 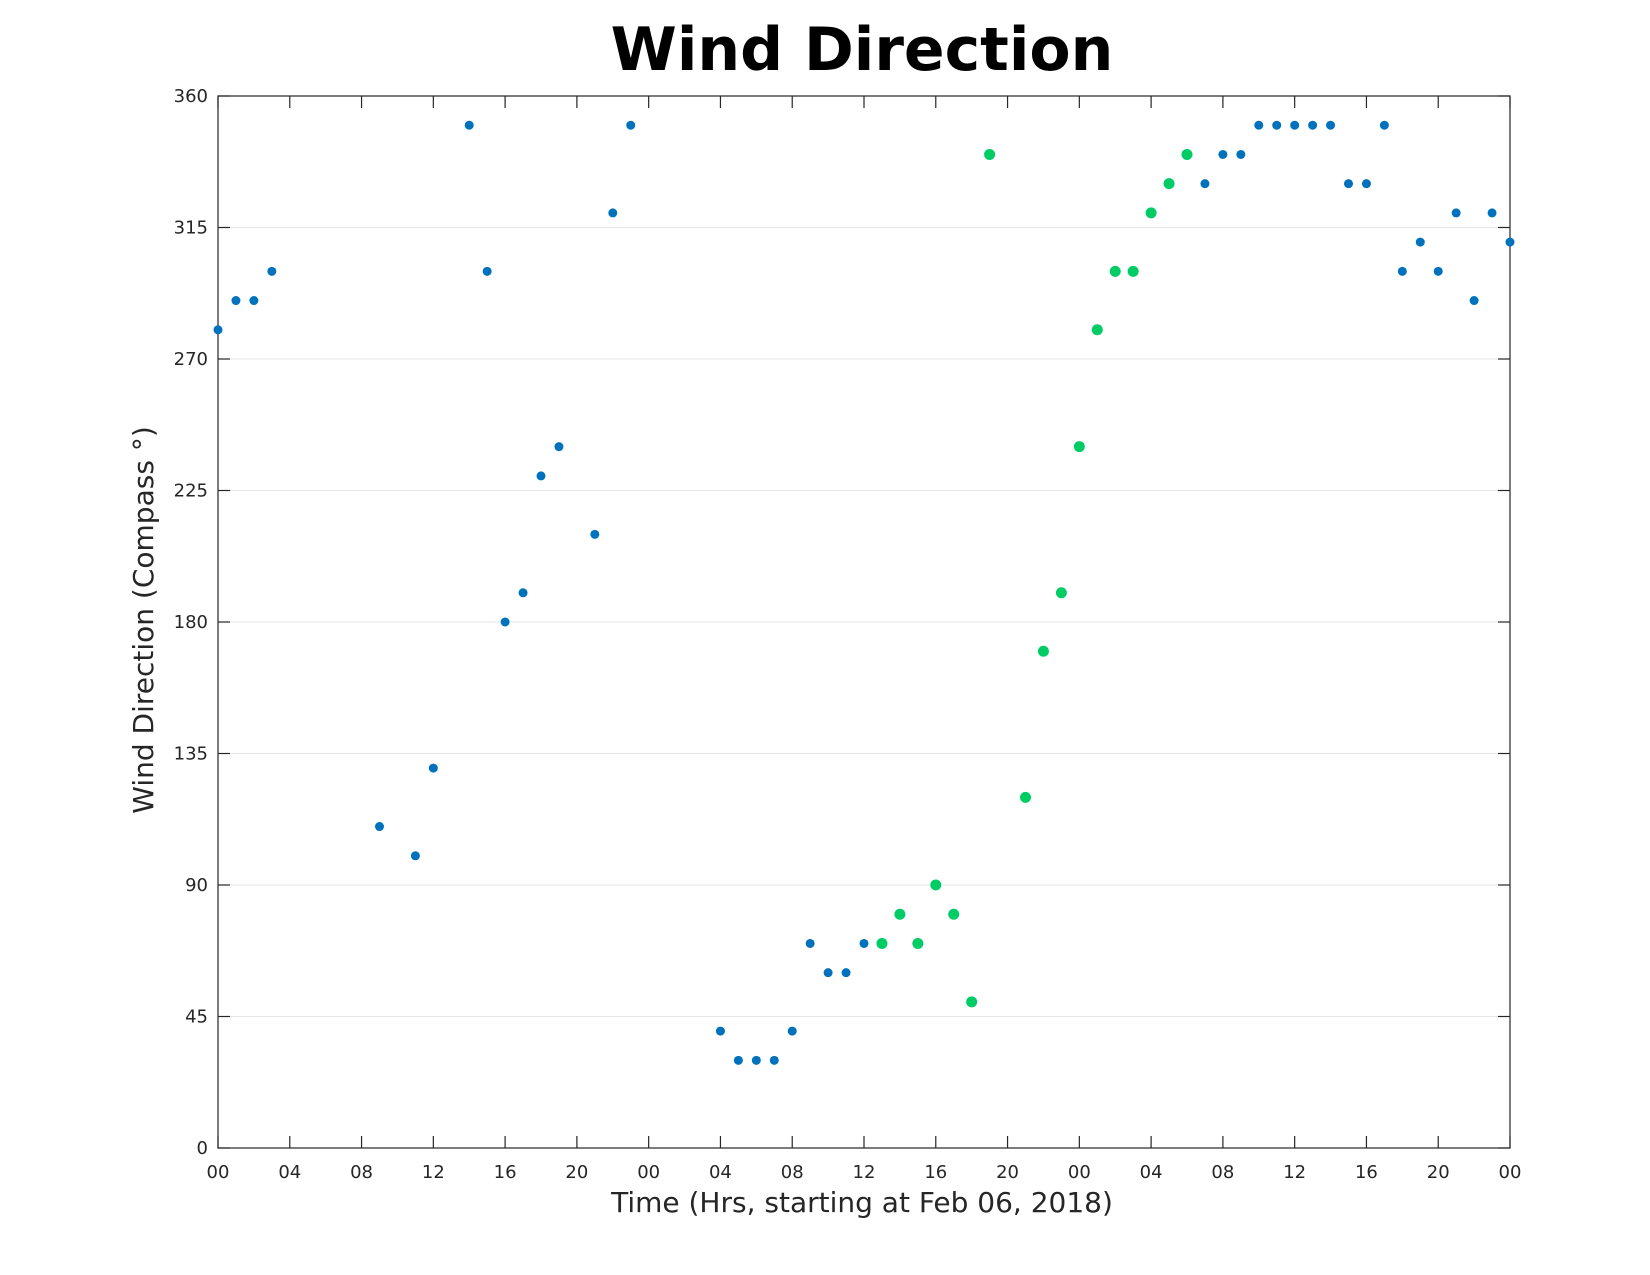 I want to click on chart-title: Wind Direction, so click(x=862, y=50).